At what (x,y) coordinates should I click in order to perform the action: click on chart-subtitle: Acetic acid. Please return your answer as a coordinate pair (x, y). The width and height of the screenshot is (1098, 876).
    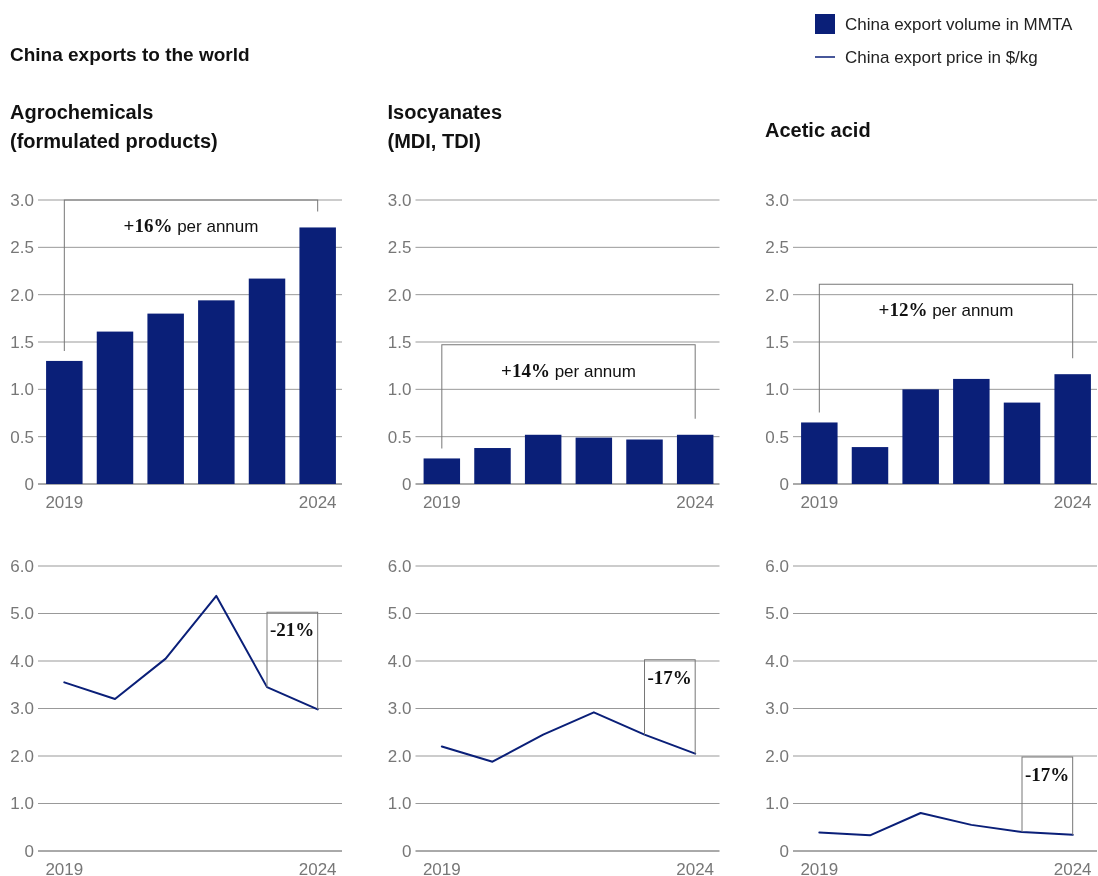
    Looking at the image, I should click on (818, 130).